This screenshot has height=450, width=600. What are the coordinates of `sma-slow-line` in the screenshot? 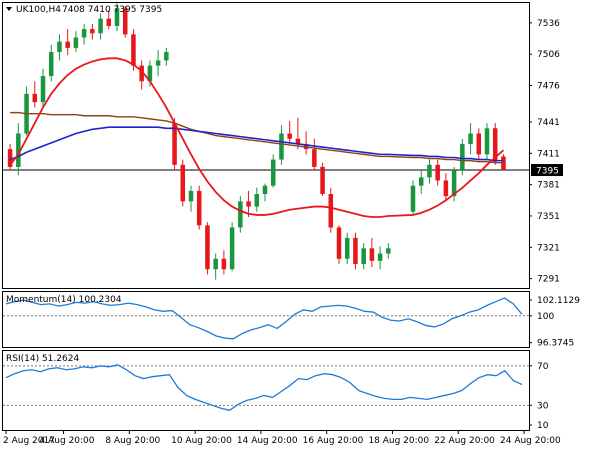 It's located at (257, 137).